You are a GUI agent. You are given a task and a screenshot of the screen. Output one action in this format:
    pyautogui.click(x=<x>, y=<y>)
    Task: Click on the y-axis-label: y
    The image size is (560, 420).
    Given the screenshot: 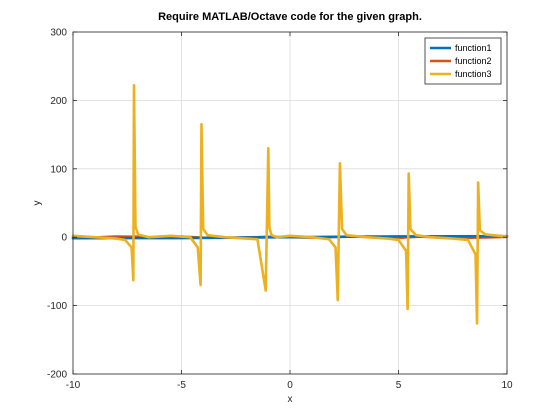 What is the action you would take?
    pyautogui.click(x=37, y=203)
    